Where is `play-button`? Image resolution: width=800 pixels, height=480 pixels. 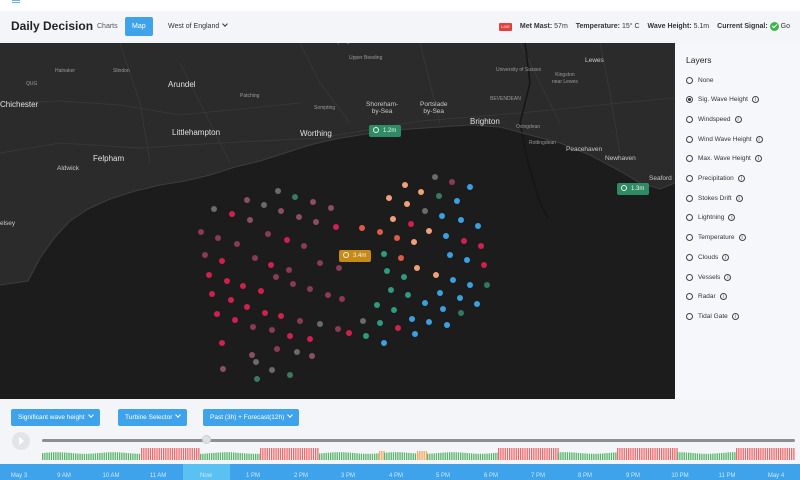 play-button is located at coordinates (21, 441).